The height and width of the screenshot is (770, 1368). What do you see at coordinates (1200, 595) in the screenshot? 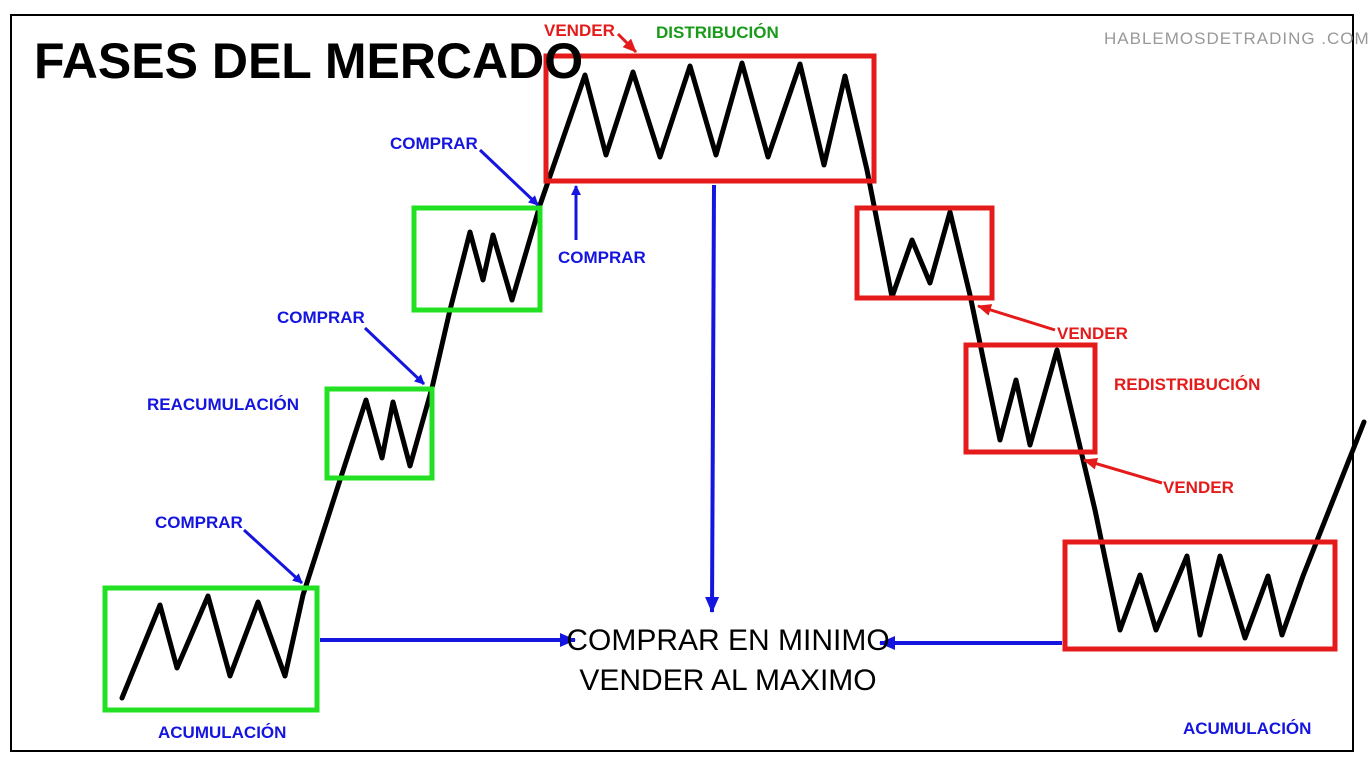
I see `accumulation-box-right` at bounding box center [1200, 595].